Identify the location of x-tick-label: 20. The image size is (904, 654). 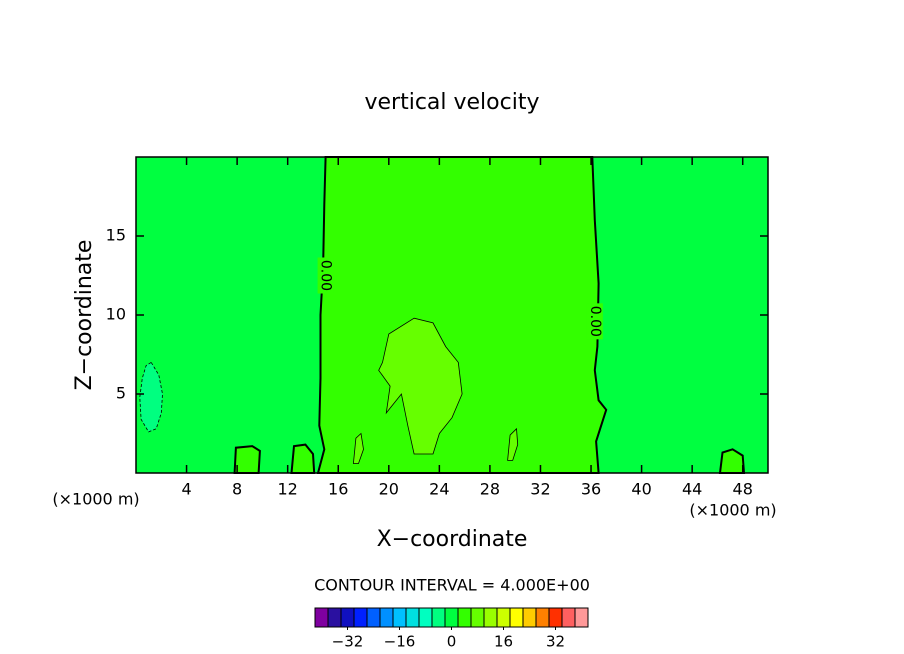
(389, 489).